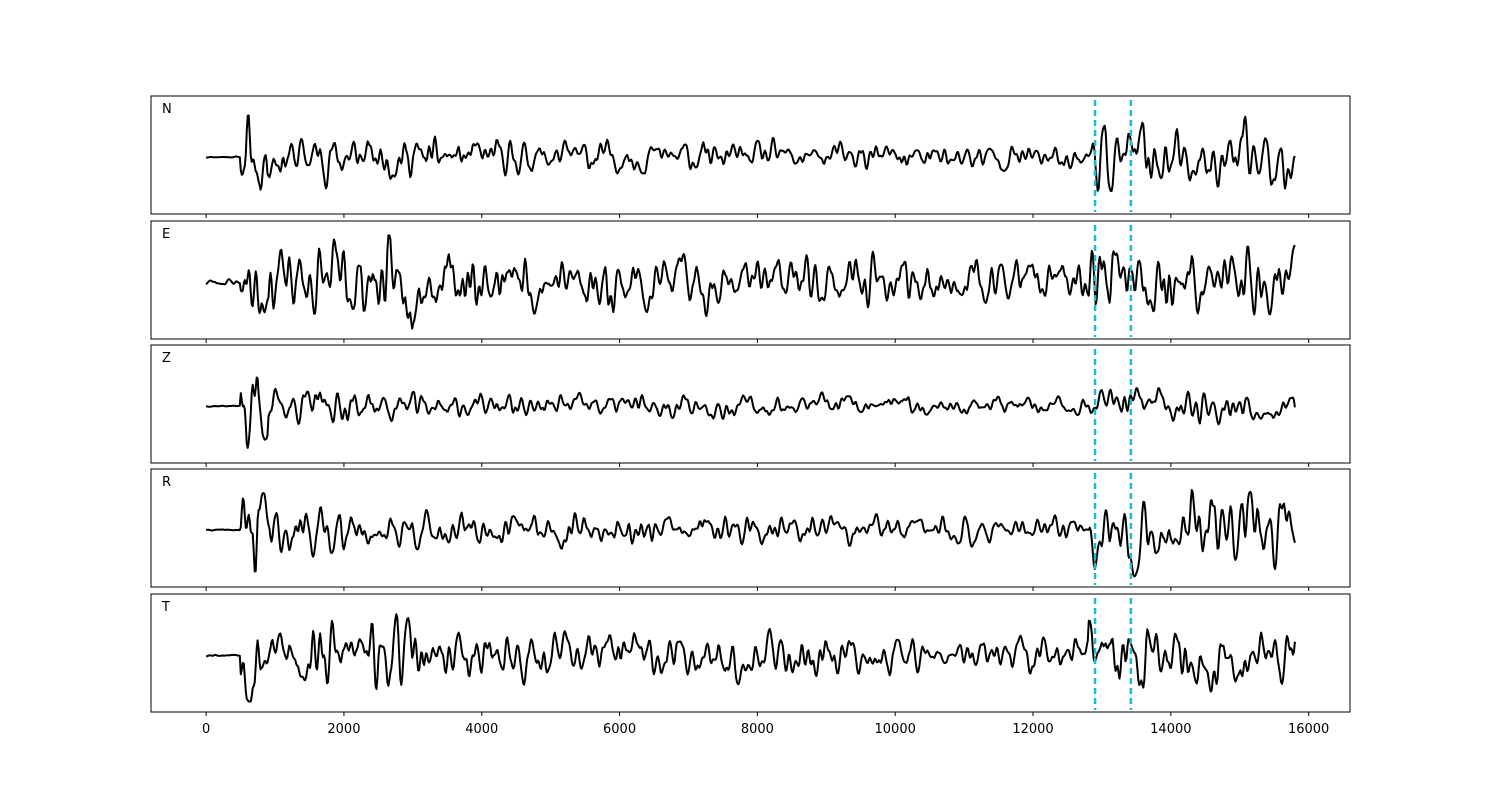  What do you see at coordinates (165, 607) in the screenshot?
I see `channel-label: T` at bounding box center [165, 607].